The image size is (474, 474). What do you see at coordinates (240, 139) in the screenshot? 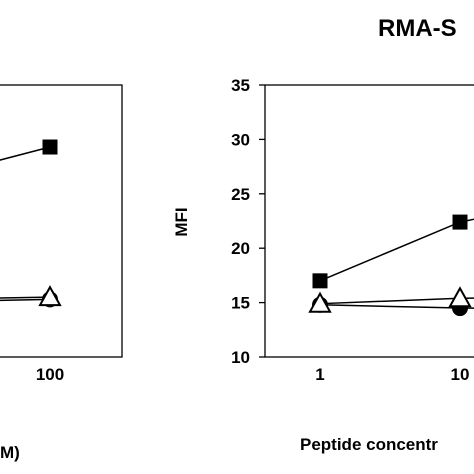
I see `y-tick-label-30: 30` at bounding box center [240, 139].